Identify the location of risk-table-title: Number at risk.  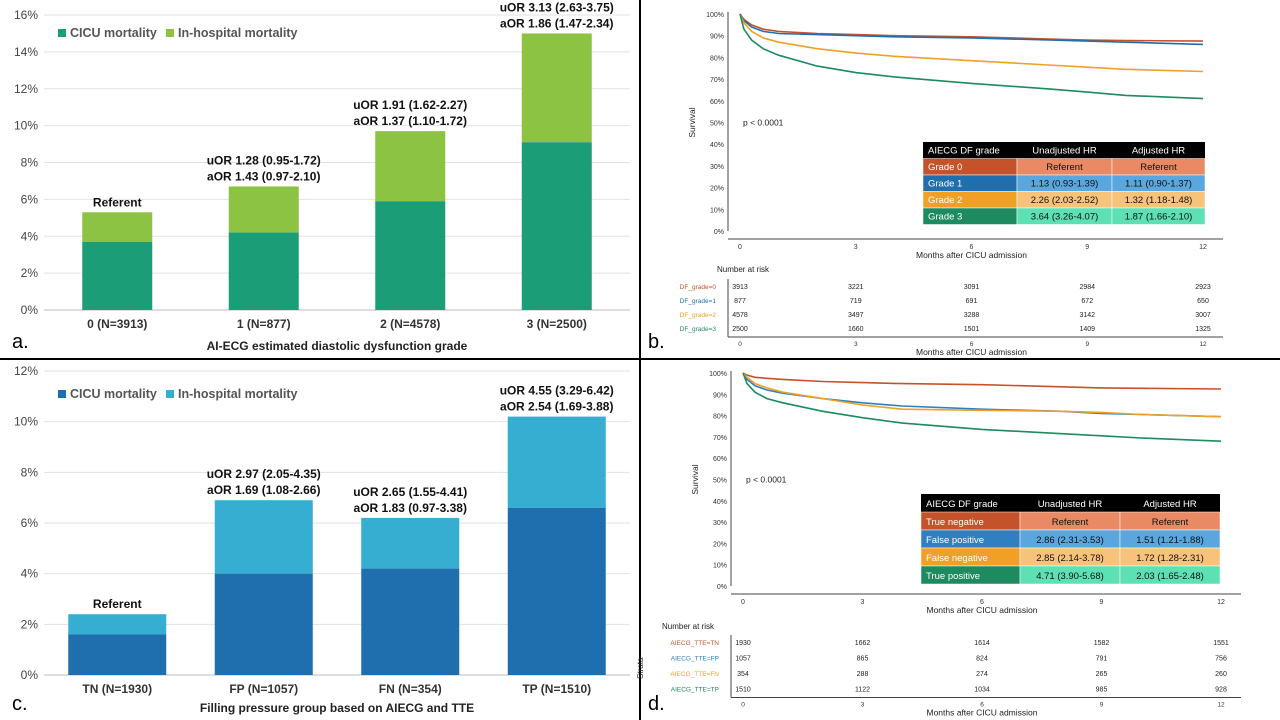
(688, 626).